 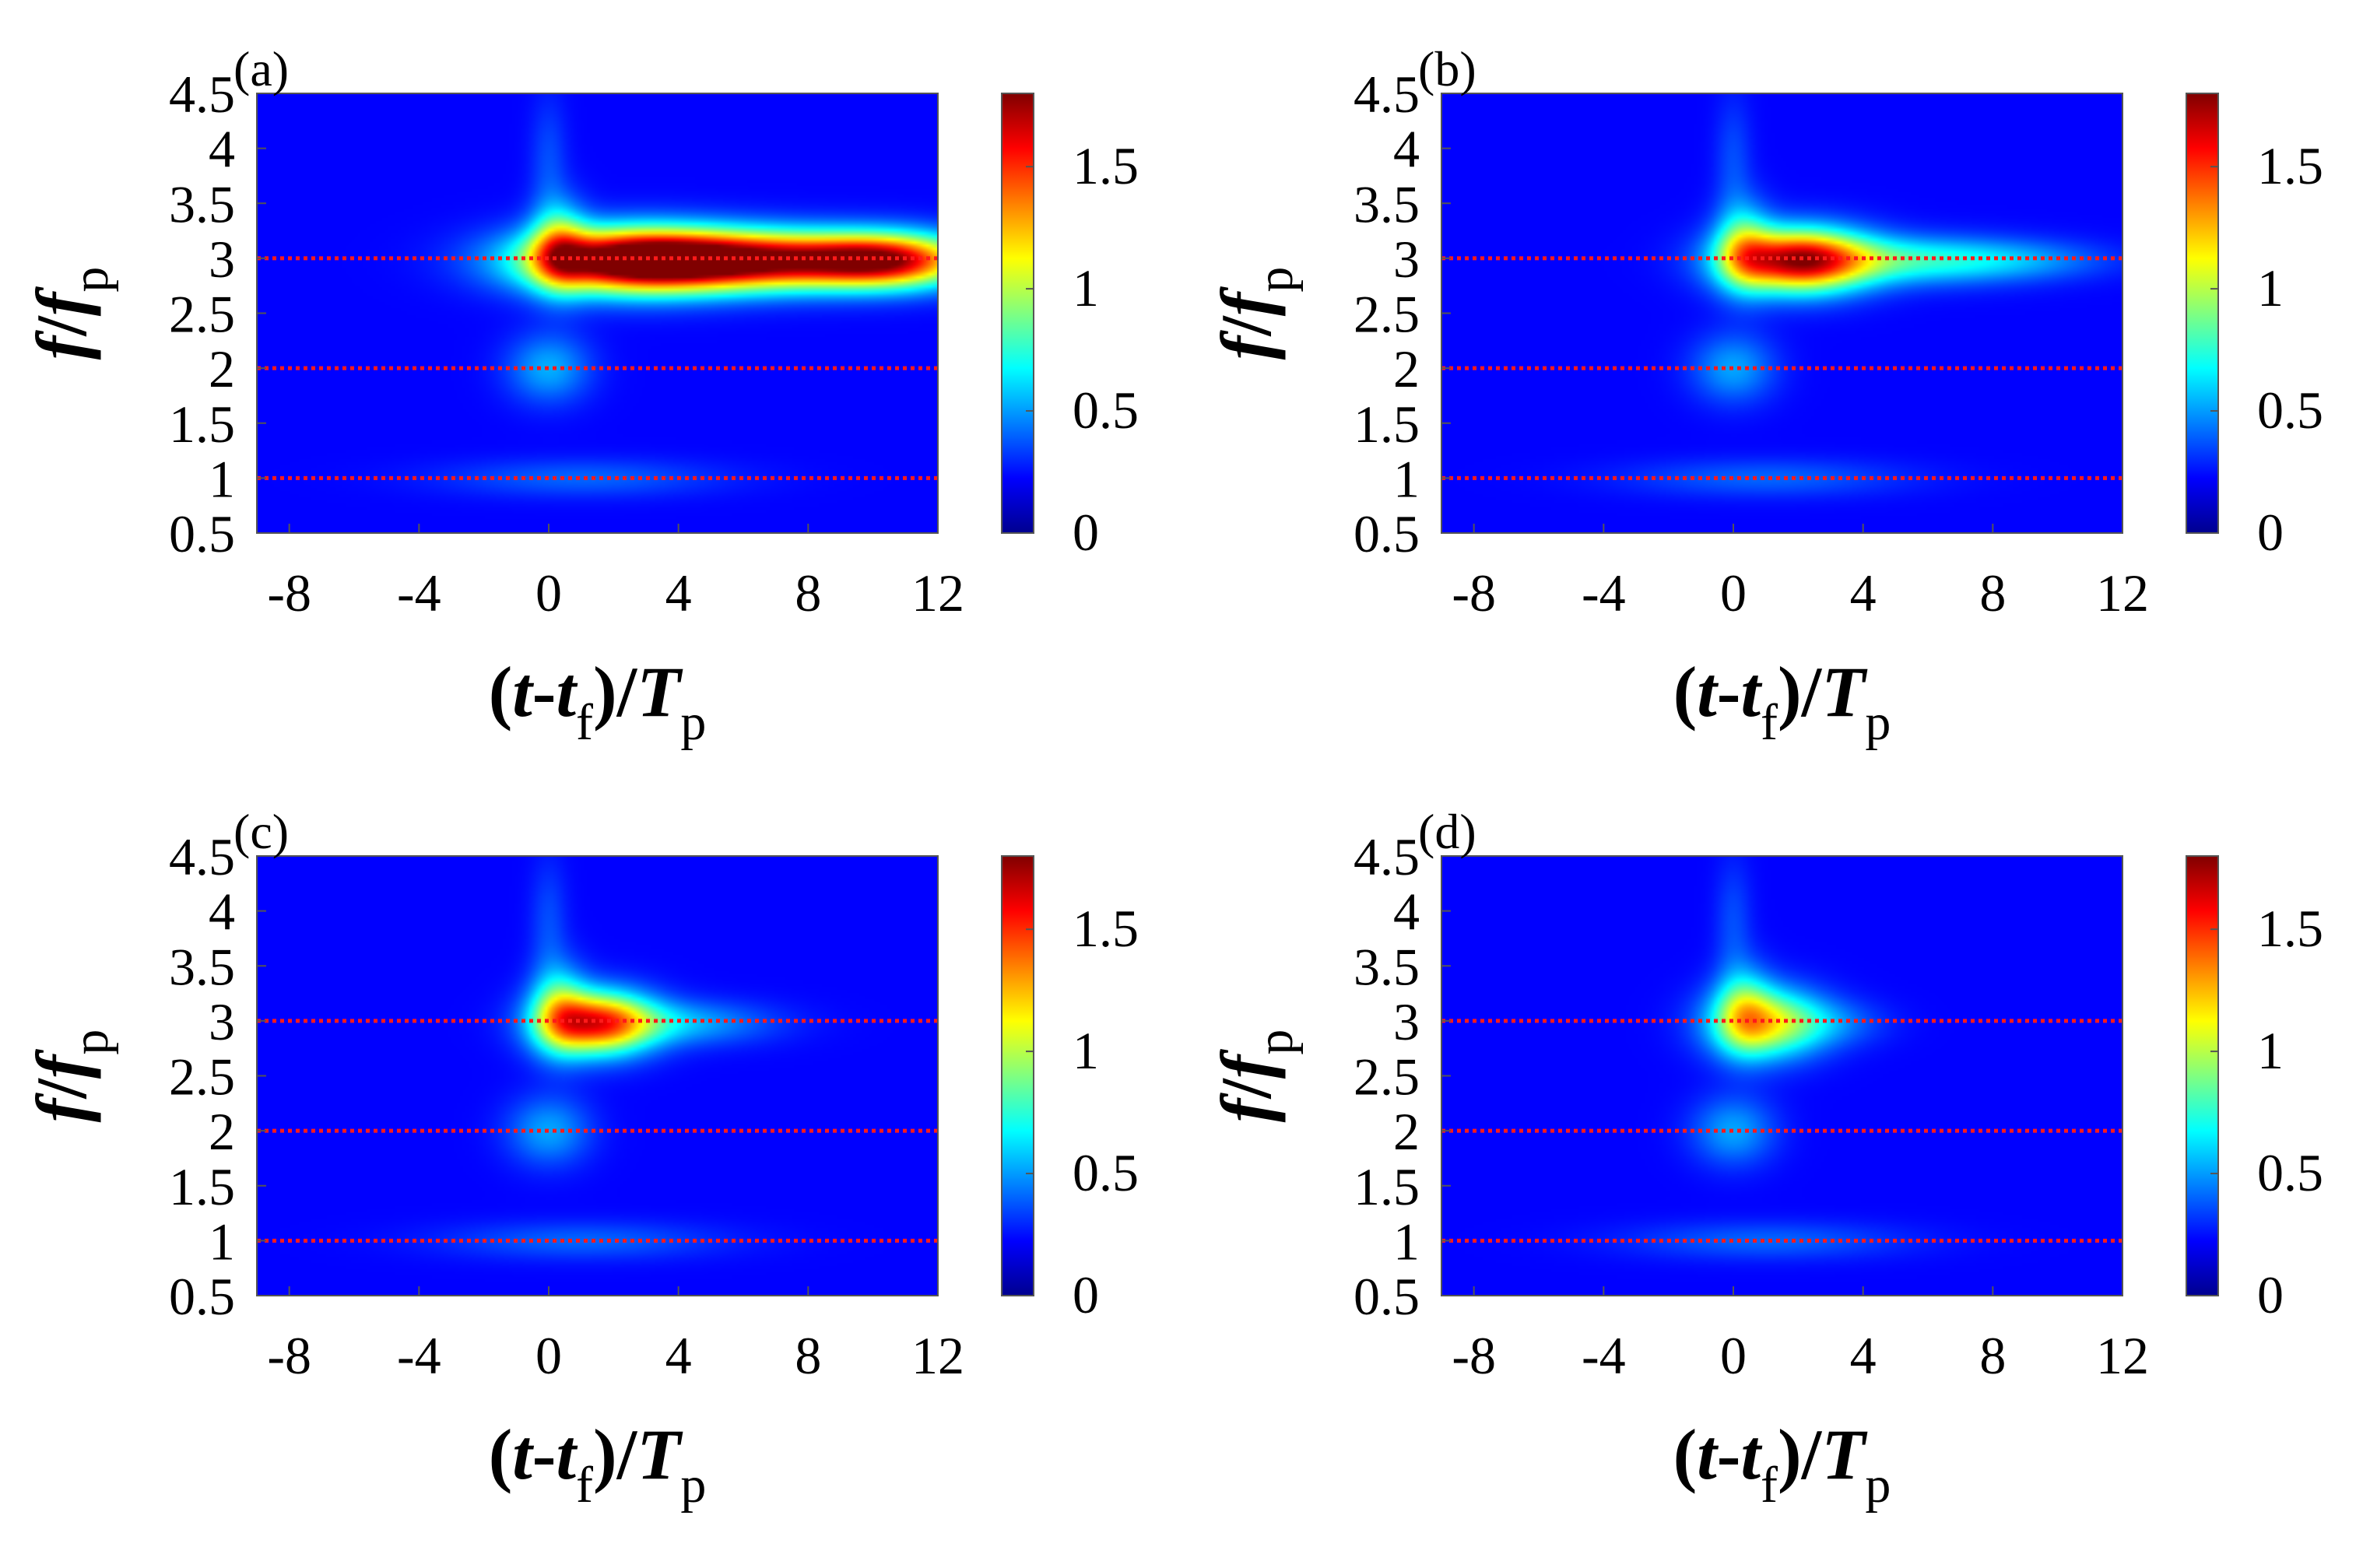 I want to click on panel-label: (a), so click(x=261, y=68).